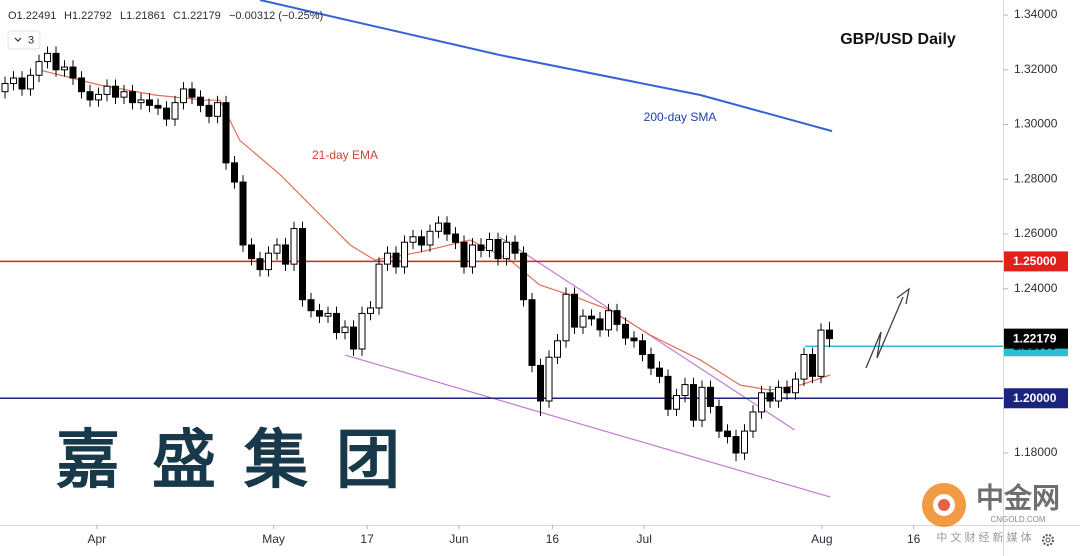  Describe the element at coordinates (273, 539) in the screenshot. I see `x-tick-label: May` at that location.